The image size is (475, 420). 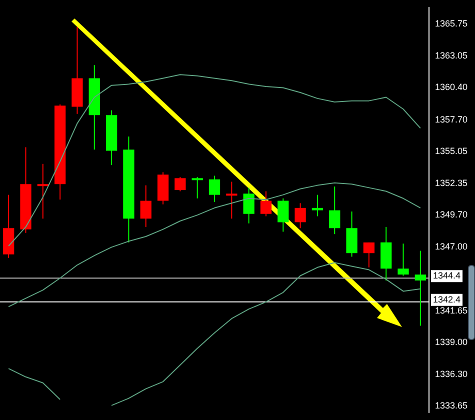 I want to click on ref-line-label: 1344.4, so click(x=447, y=275).